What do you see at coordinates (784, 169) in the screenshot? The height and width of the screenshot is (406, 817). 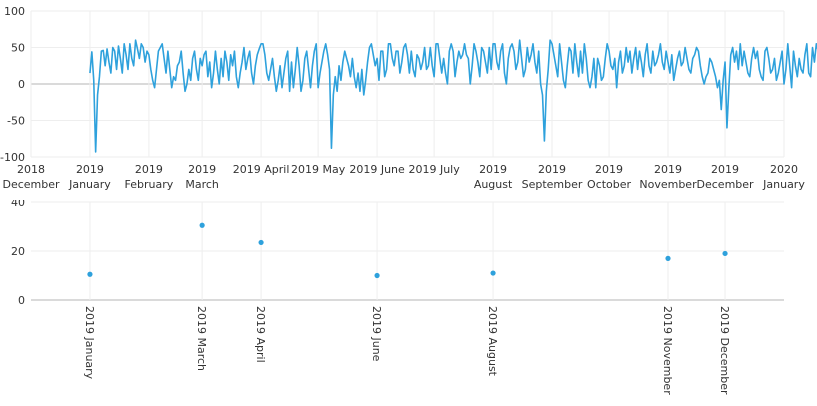 I see `x-tick-label: 2020` at bounding box center [784, 169].